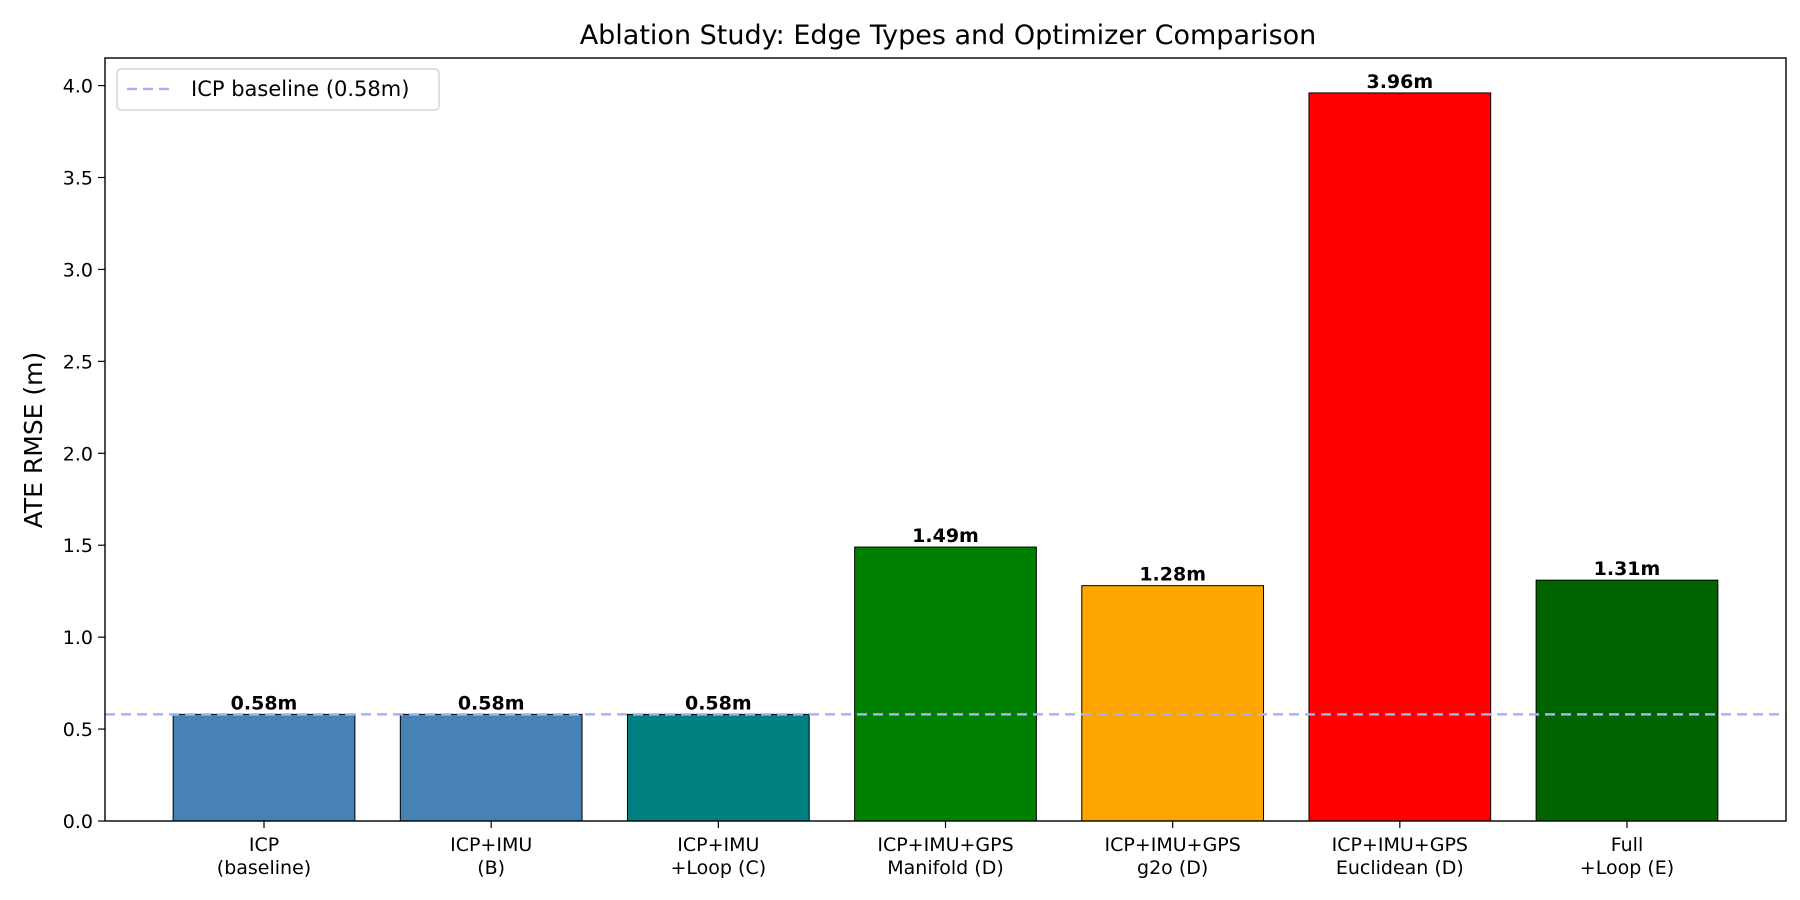 The image size is (1800, 900). I want to click on bar-value-label: 1.49m, so click(945, 536).